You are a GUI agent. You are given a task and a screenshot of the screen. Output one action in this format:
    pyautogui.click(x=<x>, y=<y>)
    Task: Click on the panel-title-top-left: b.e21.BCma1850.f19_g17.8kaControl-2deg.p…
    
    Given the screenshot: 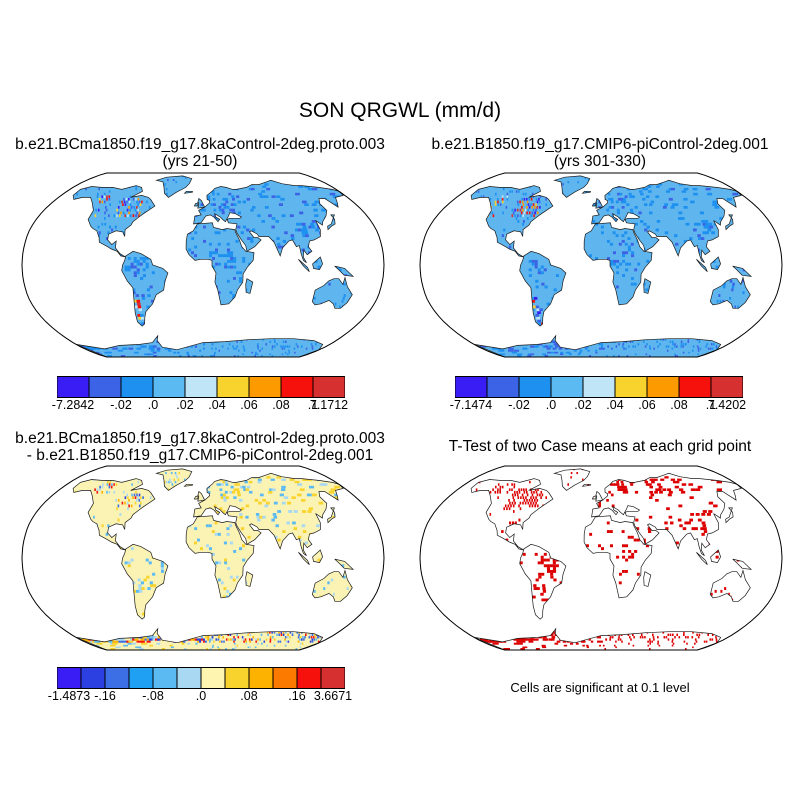 What is the action you would take?
    pyautogui.click(x=200, y=153)
    